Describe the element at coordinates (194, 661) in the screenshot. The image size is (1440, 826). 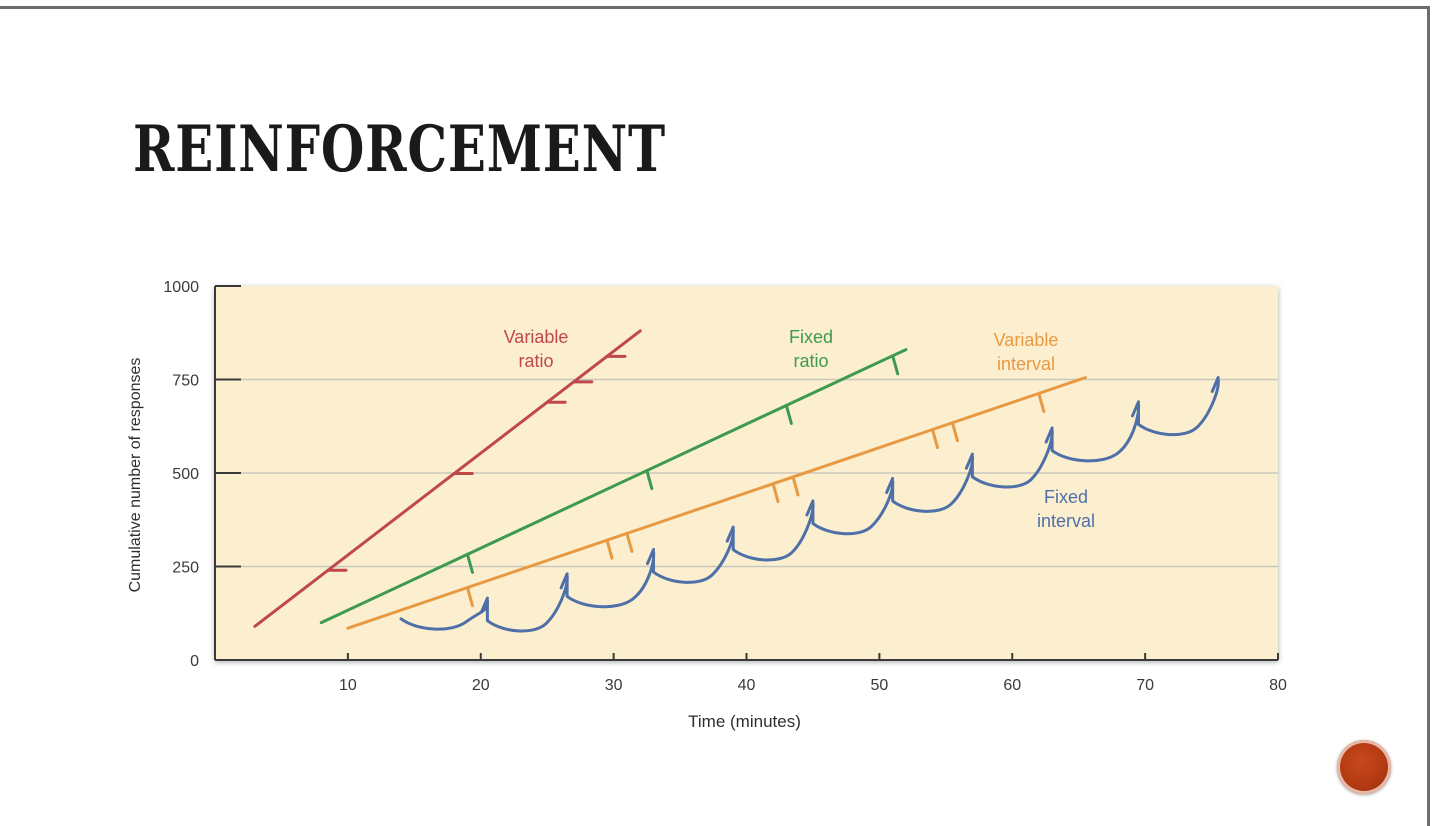
I see `y-tick-label: 0` at that location.